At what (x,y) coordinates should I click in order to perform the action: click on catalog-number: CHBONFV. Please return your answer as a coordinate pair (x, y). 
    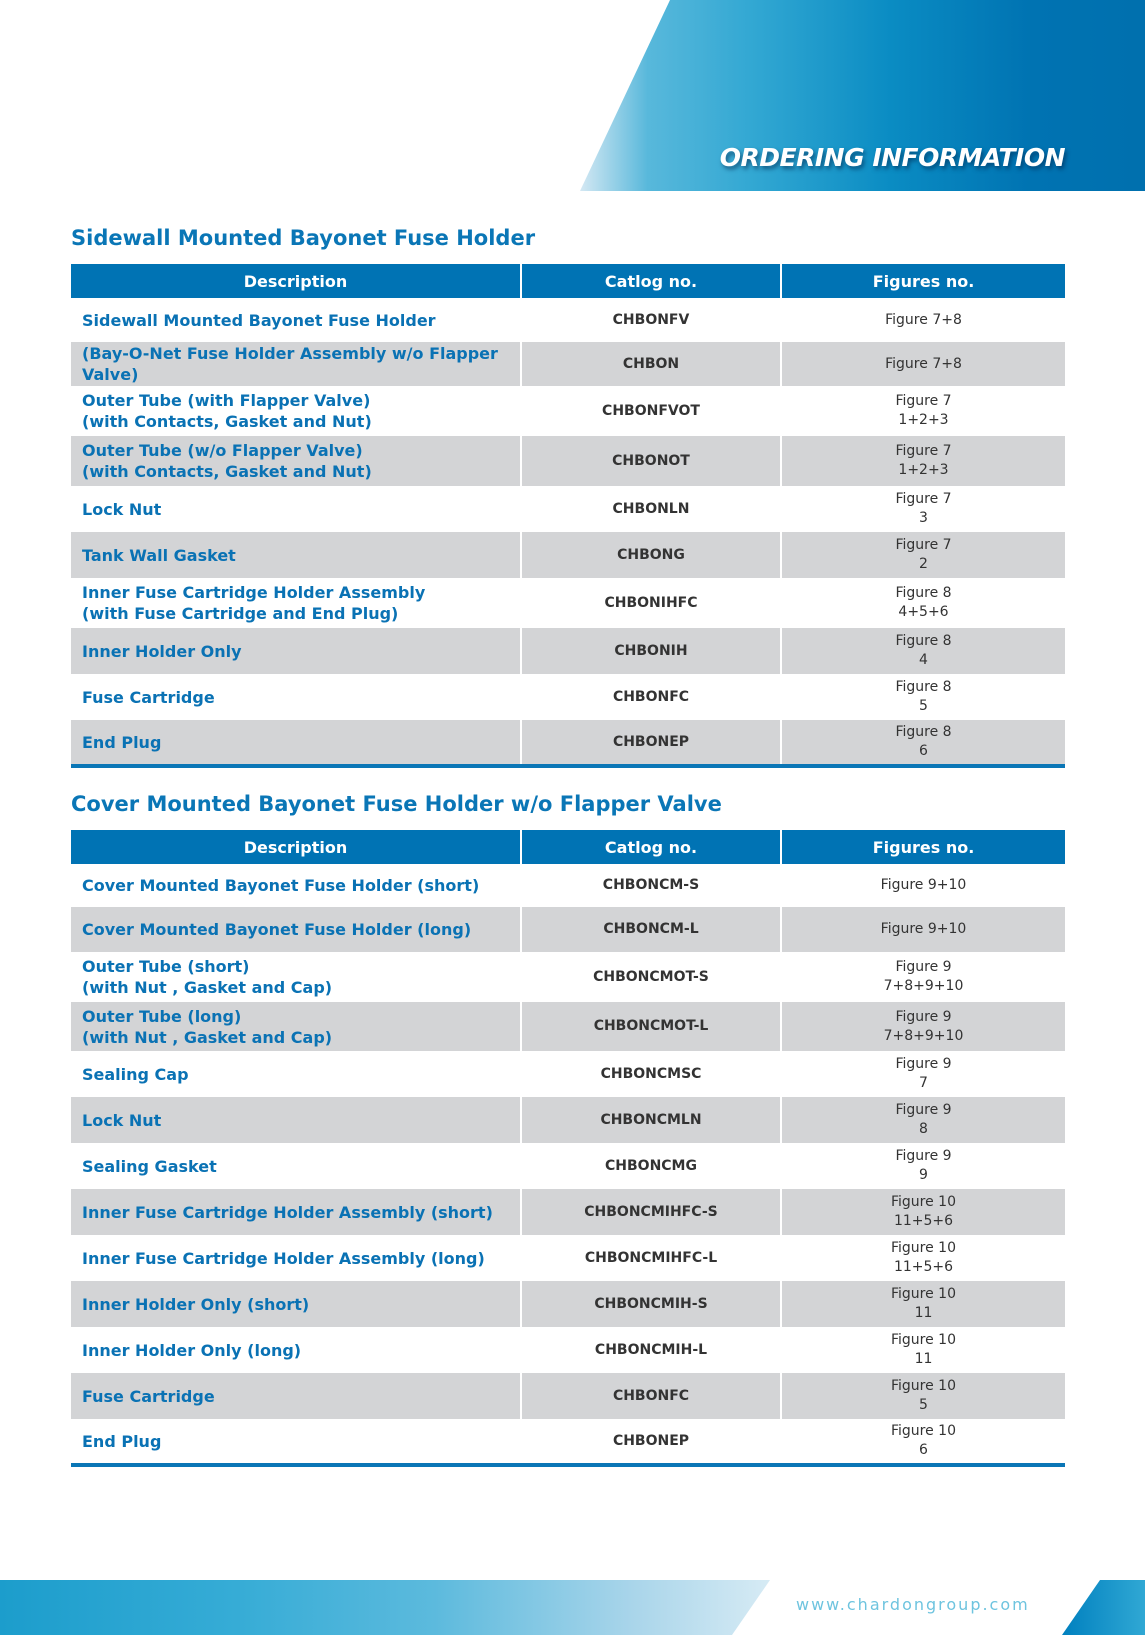
    Looking at the image, I should click on (650, 320).